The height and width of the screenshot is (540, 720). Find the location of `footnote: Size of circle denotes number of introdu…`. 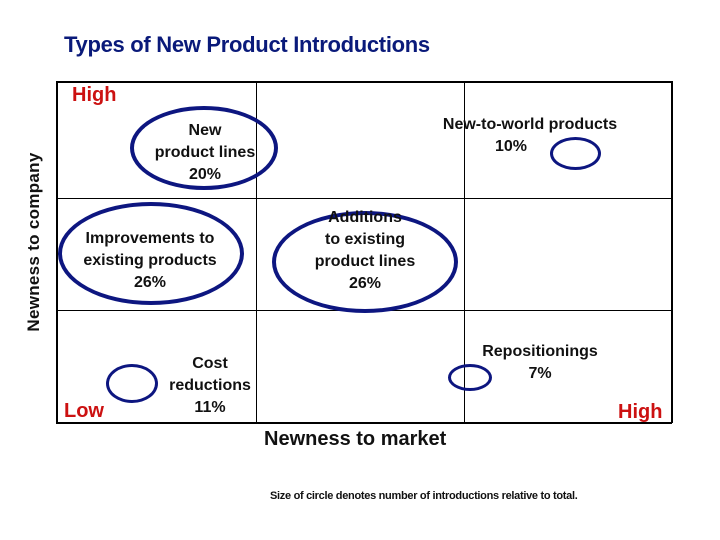

footnote: Size of circle denotes number of introdu… is located at coordinates (424, 496).